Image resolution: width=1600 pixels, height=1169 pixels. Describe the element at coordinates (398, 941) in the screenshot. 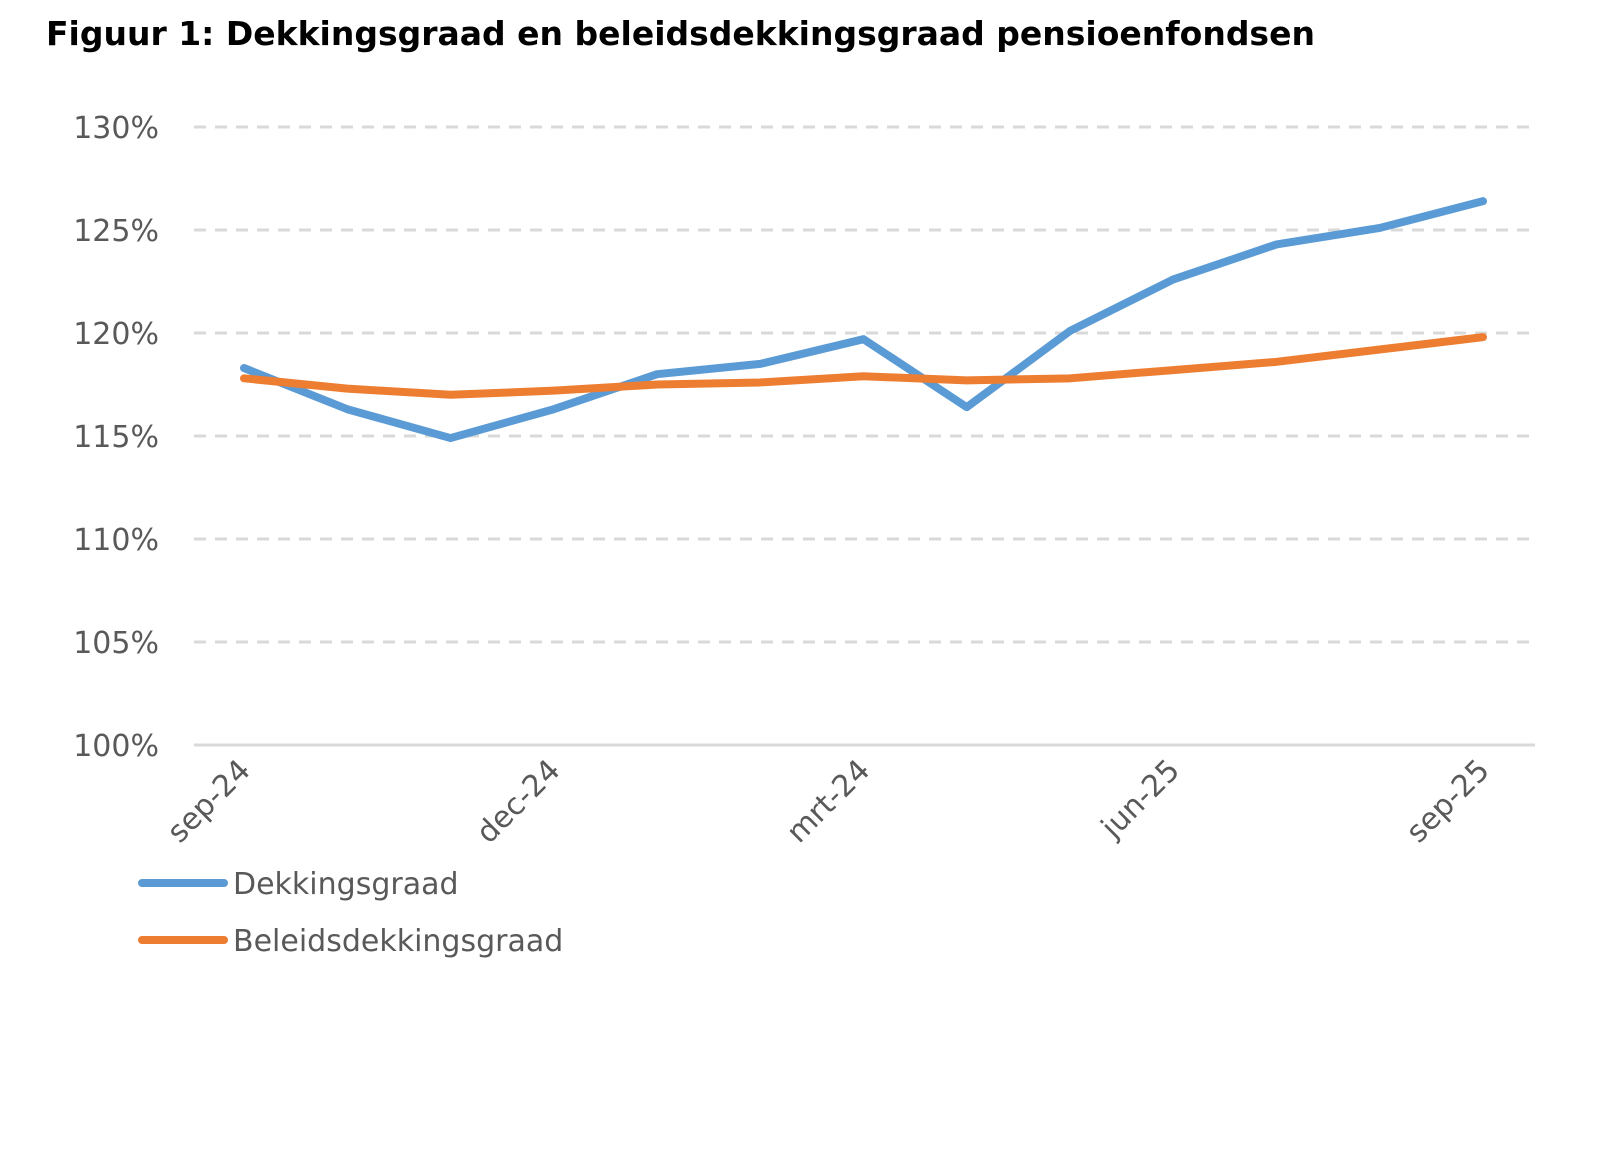

I see `legend-label: Beleidsdekkingsgraad` at that location.